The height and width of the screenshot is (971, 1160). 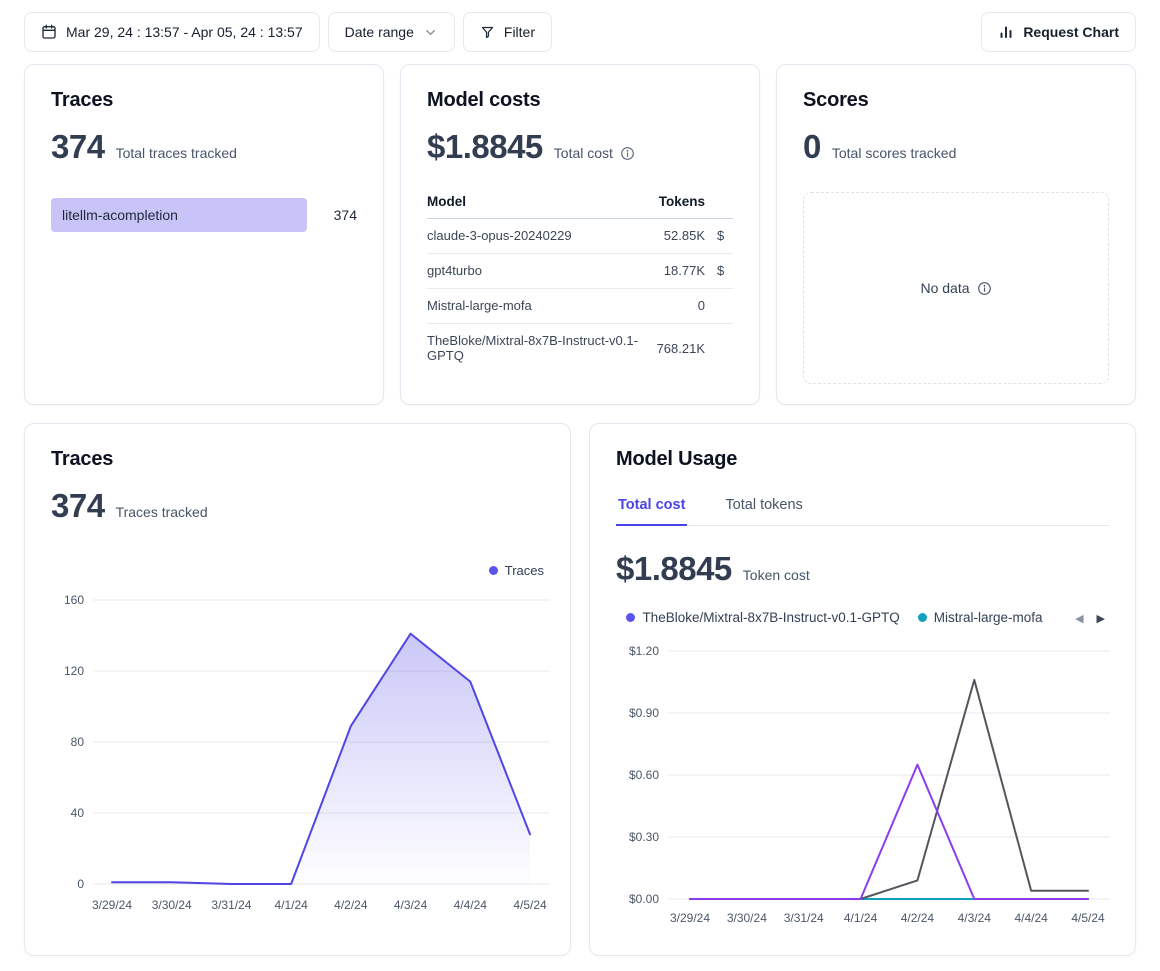 What do you see at coordinates (684, 235) in the screenshot?
I see `cell-tokens: 52.85K` at bounding box center [684, 235].